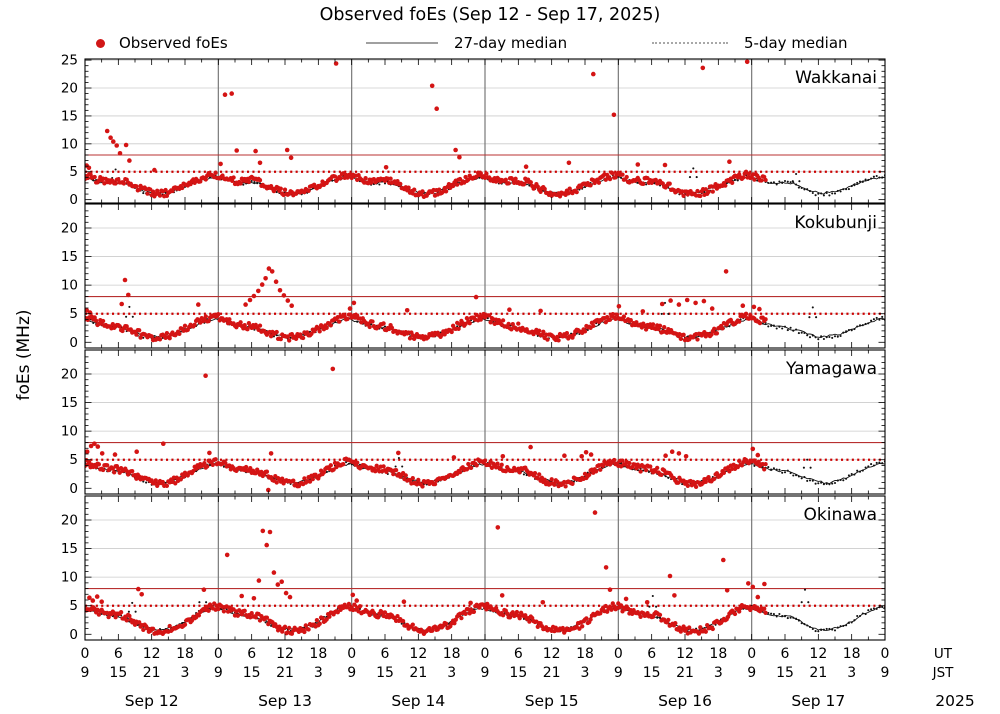 This screenshot has width=1000, height=714. I want to click on svg-text: Sep 12, so click(152, 701).